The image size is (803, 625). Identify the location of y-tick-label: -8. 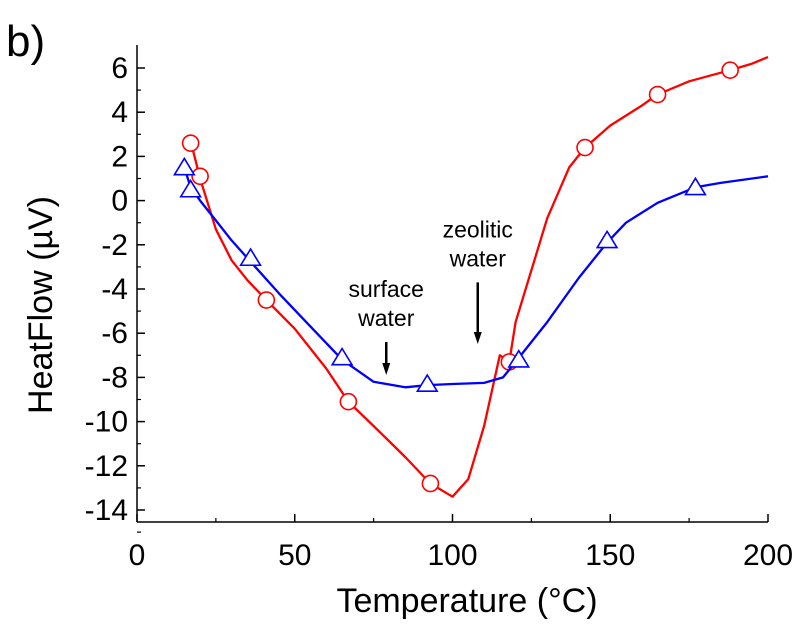
(114, 377).